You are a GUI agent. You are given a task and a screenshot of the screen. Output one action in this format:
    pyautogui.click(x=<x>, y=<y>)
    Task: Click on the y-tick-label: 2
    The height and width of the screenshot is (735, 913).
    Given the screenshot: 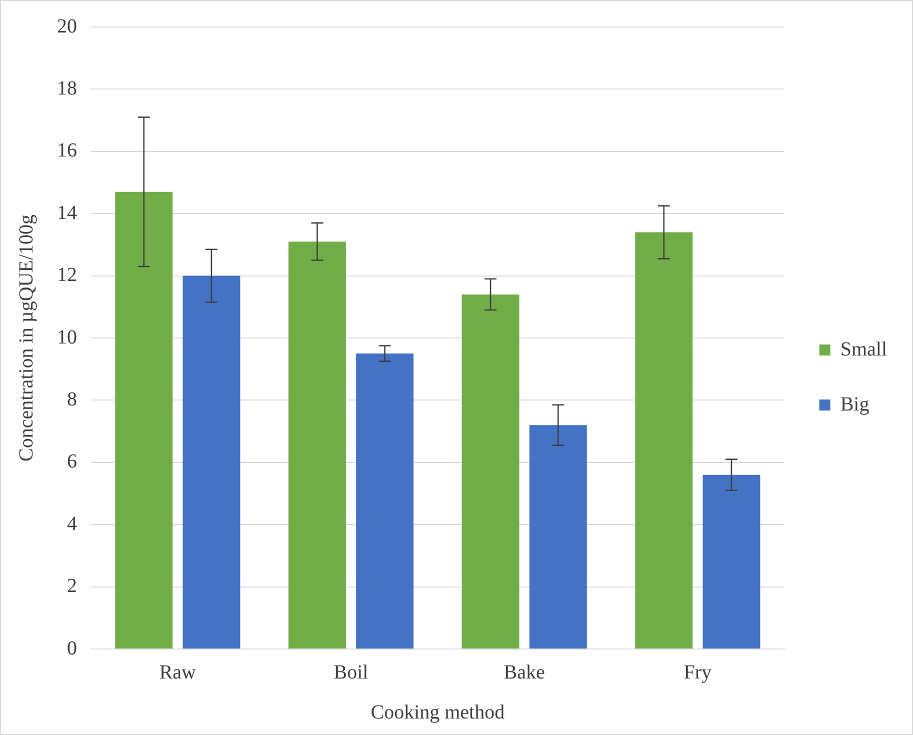 What is the action you would take?
    pyautogui.click(x=72, y=586)
    